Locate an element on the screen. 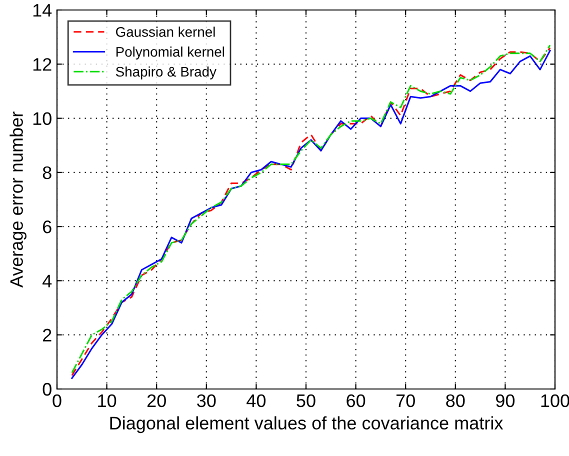  x-tick-label: 30 is located at coordinates (206, 401).